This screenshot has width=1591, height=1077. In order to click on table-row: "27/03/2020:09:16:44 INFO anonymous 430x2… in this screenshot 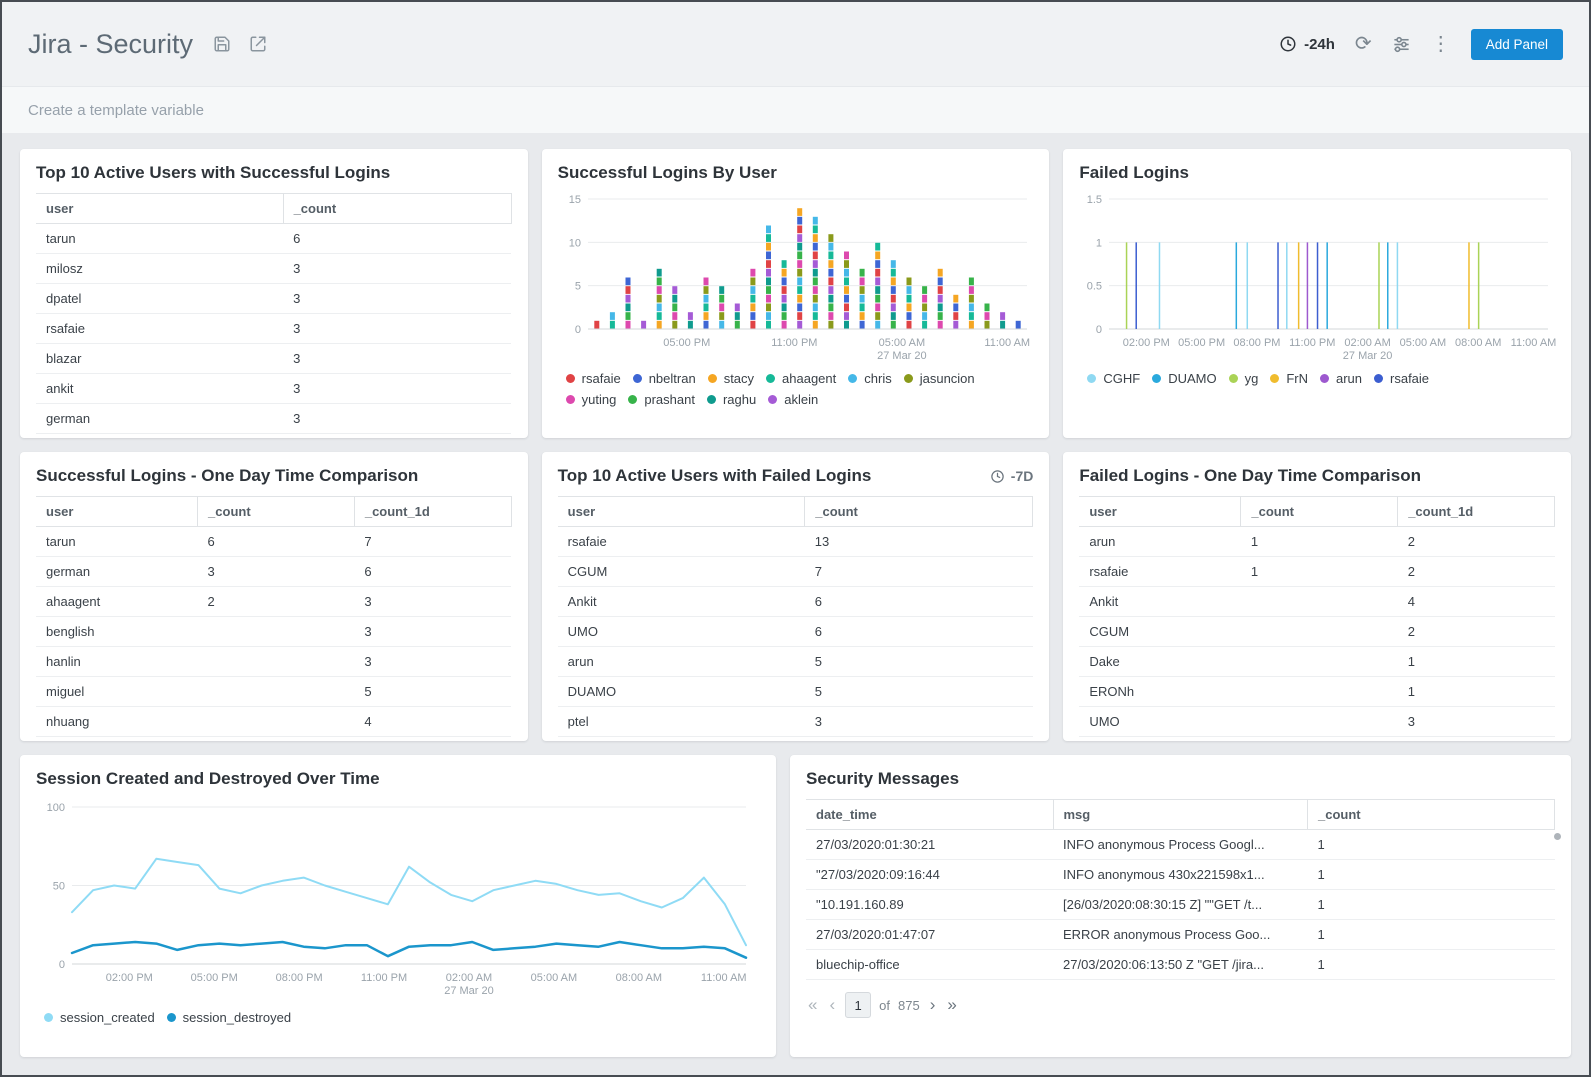, I will do `click(1180, 874)`.